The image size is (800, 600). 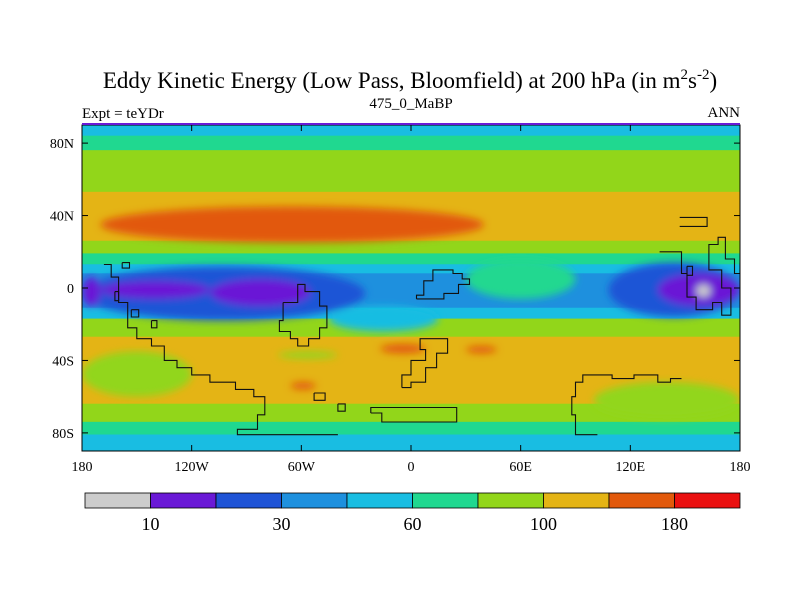 What do you see at coordinates (151, 524) in the screenshot?
I see `colorbar-label-0: 10` at bounding box center [151, 524].